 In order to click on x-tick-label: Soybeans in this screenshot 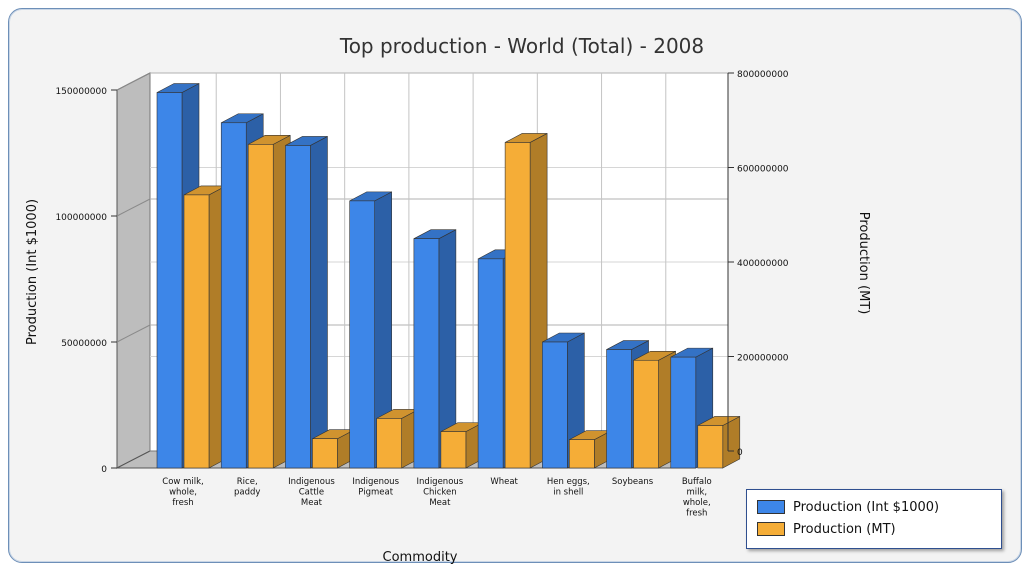, I will do `click(633, 482)`.